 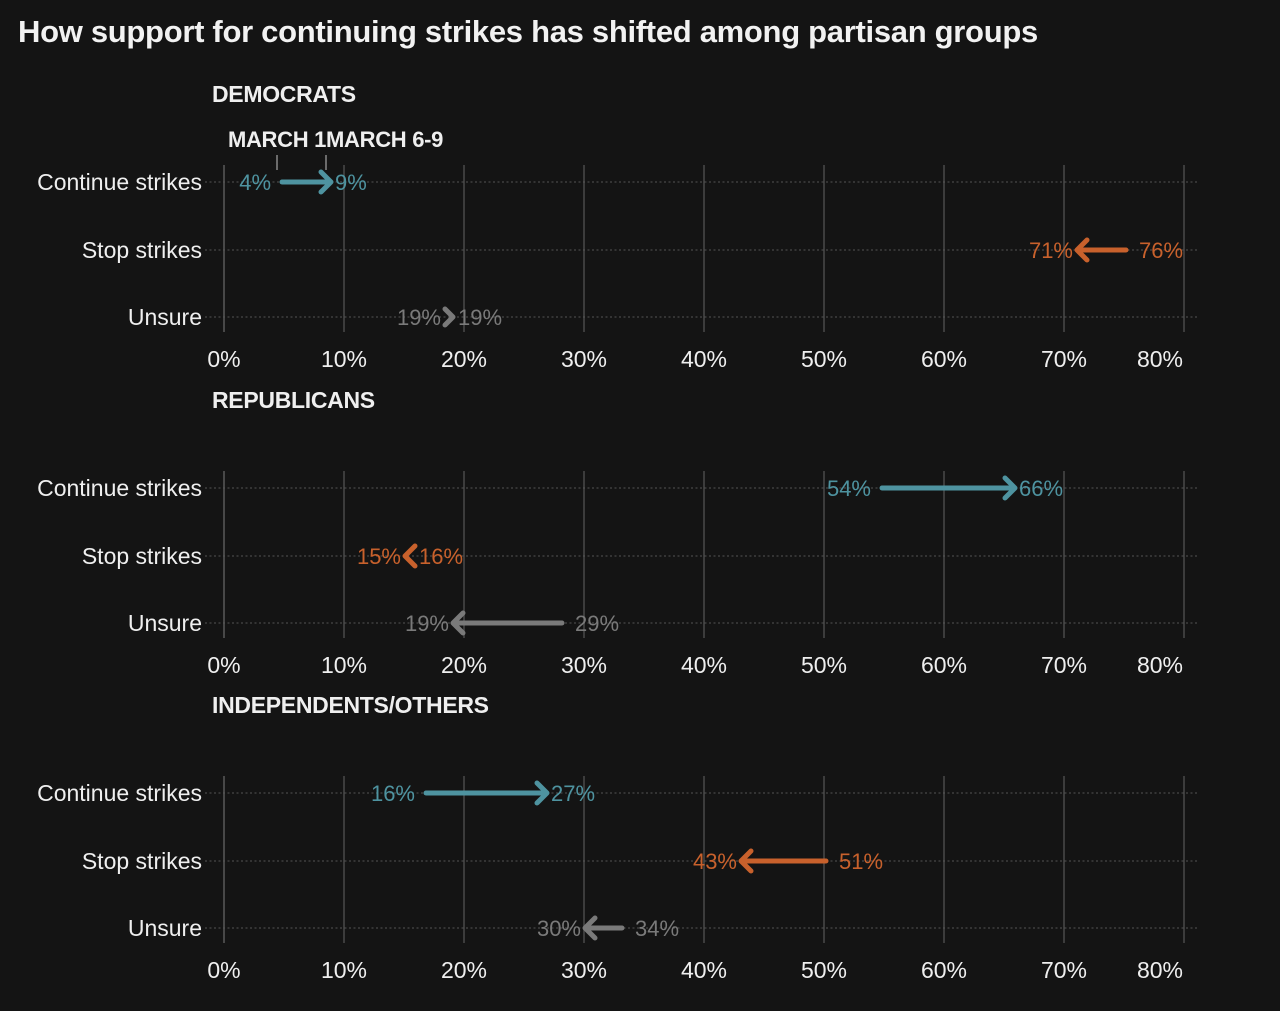 What do you see at coordinates (715, 861) in the screenshot?
I see `end-value-label: 43%` at bounding box center [715, 861].